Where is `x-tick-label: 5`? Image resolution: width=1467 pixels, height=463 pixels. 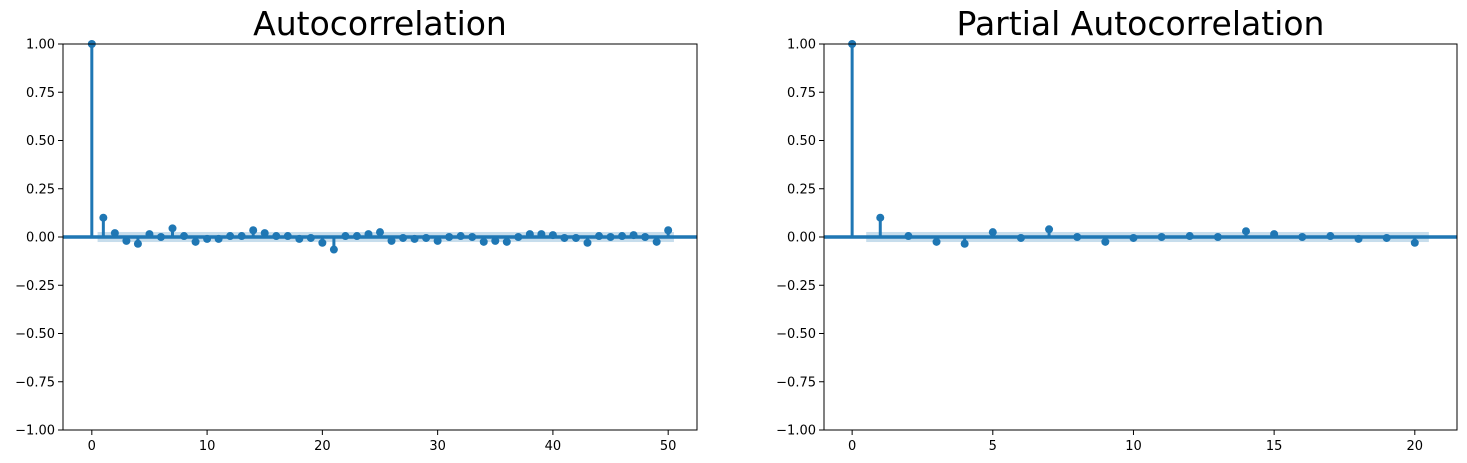
x-tick-label: 5 is located at coordinates (993, 446).